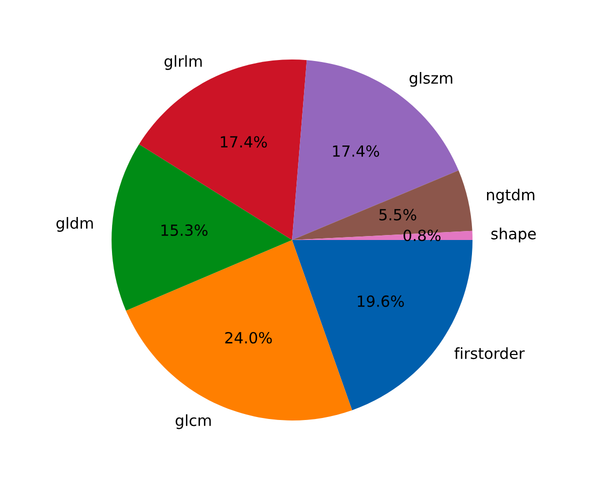 The height and width of the screenshot is (480, 596). Describe the element at coordinates (183, 62) in the screenshot. I see `slice-label: glrlm` at that location.